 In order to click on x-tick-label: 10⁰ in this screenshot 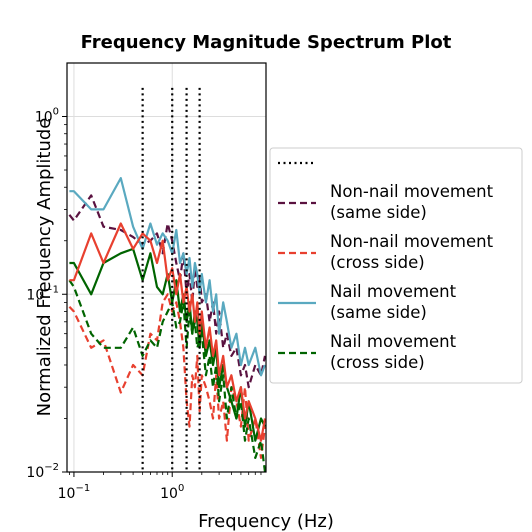, I will do `click(172, 492)`.